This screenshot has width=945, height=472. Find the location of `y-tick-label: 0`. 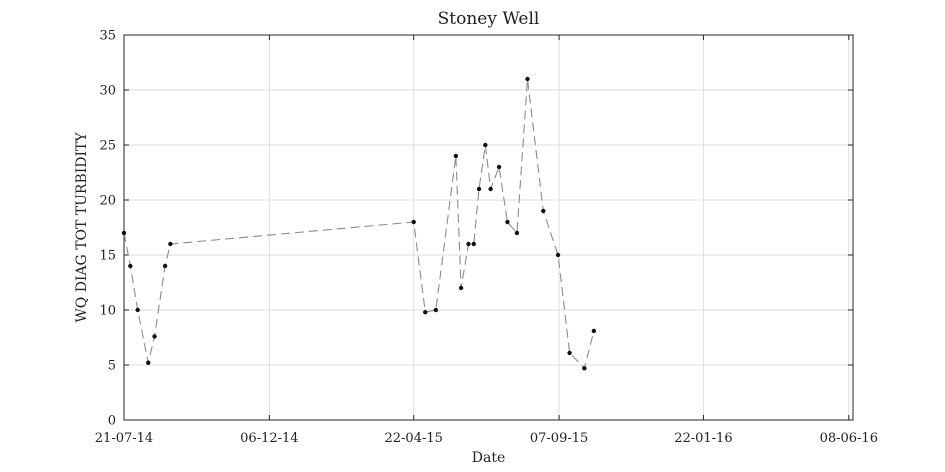

y-tick-label: 0 is located at coordinates (112, 421).